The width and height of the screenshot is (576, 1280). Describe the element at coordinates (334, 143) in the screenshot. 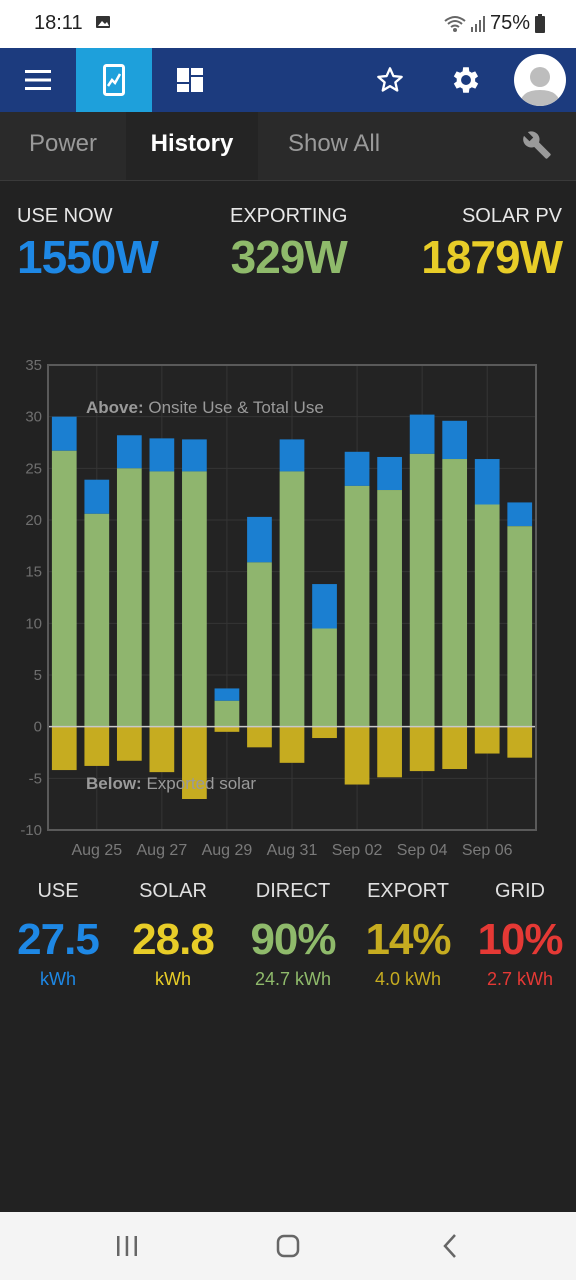

I see `tab-show-all: Show All` at that location.